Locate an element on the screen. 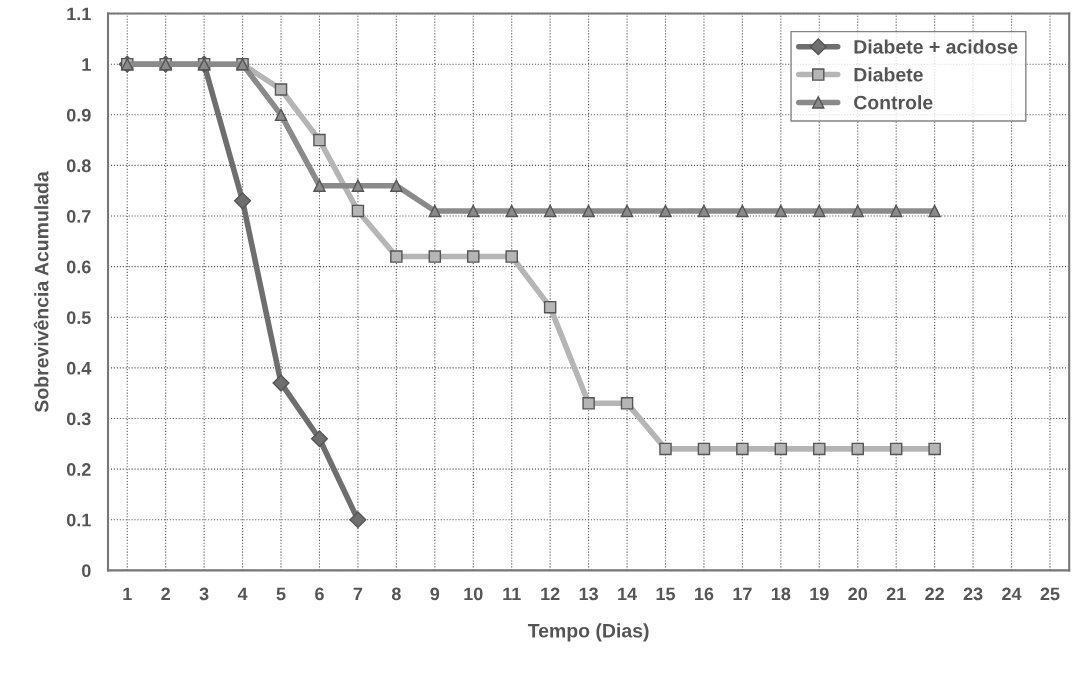 This screenshot has height=679, width=1080. x-tick-label: 9 is located at coordinates (435, 594).